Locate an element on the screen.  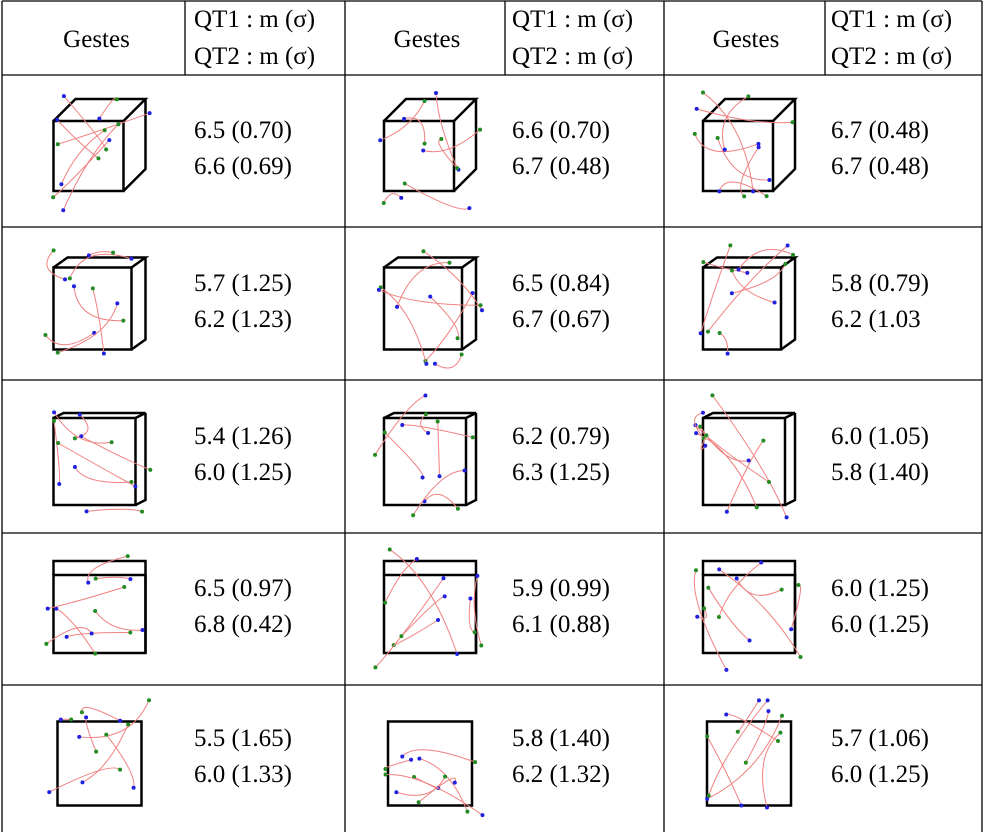
cell-qt2: 5.8 (1.40) is located at coordinates (880, 472).